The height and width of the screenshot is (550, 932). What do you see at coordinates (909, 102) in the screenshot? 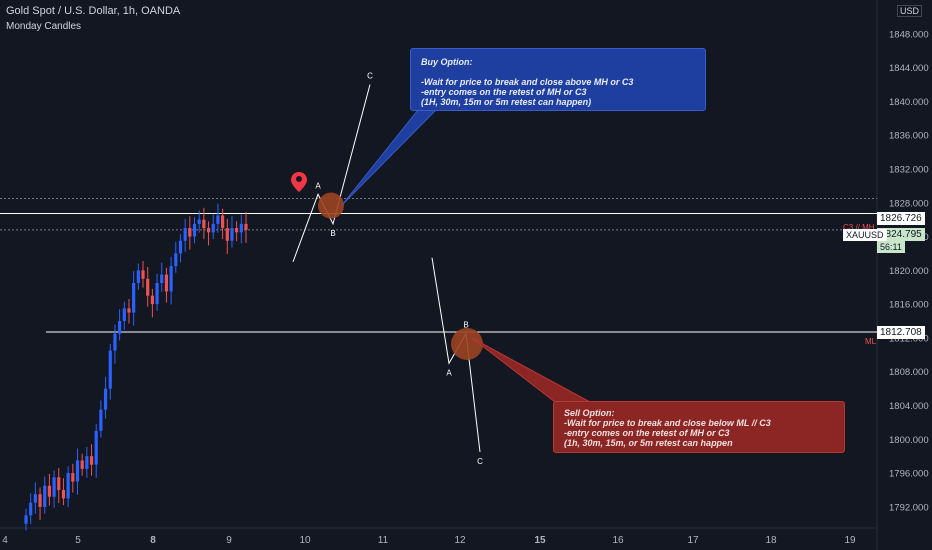
I see `y-tick-label: 1840.000` at bounding box center [909, 102].